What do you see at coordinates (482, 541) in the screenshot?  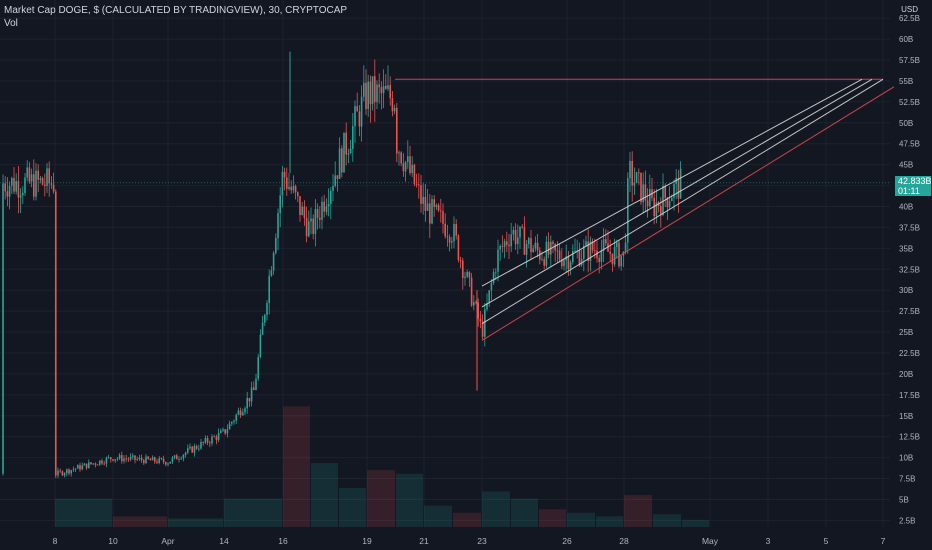 I see `time-tick-label: 23` at bounding box center [482, 541].